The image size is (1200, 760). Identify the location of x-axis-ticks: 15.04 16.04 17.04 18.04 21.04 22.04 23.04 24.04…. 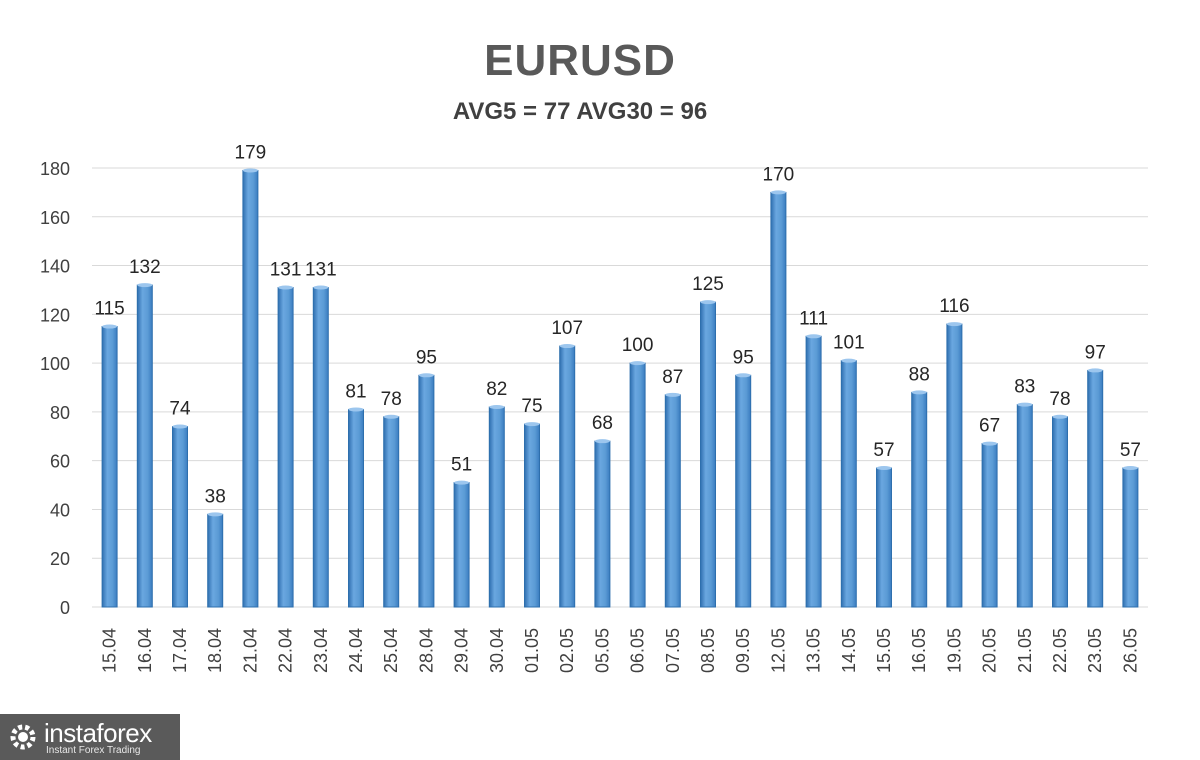
(620, 650).